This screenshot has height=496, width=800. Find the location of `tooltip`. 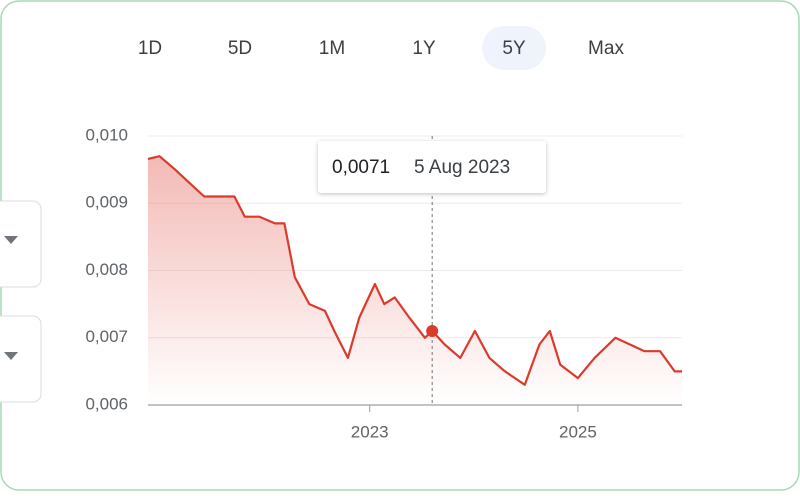

tooltip is located at coordinates (432, 167).